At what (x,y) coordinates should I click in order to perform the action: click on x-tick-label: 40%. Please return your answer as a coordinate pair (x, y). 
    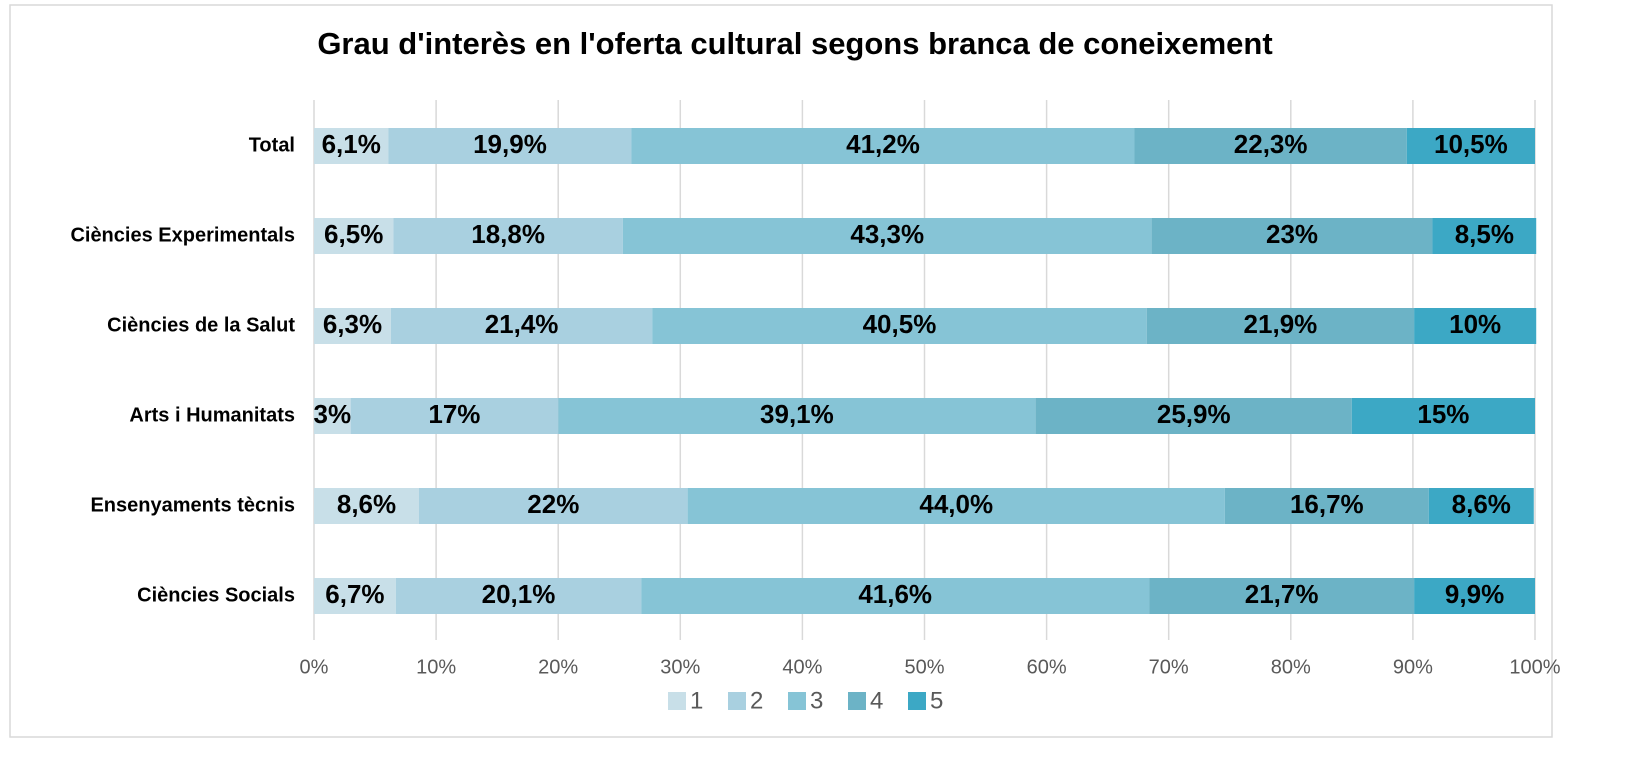
    Looking at the image, I should click on (802, 667).